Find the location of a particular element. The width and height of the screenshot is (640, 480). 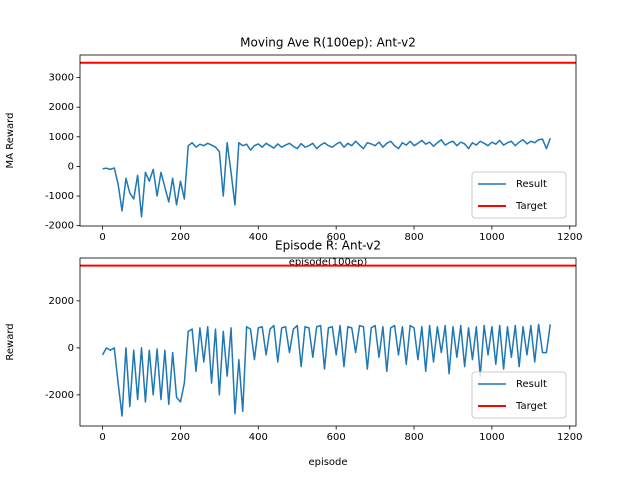

y-tick-label: 3000 is located at coordinates (61, 78).